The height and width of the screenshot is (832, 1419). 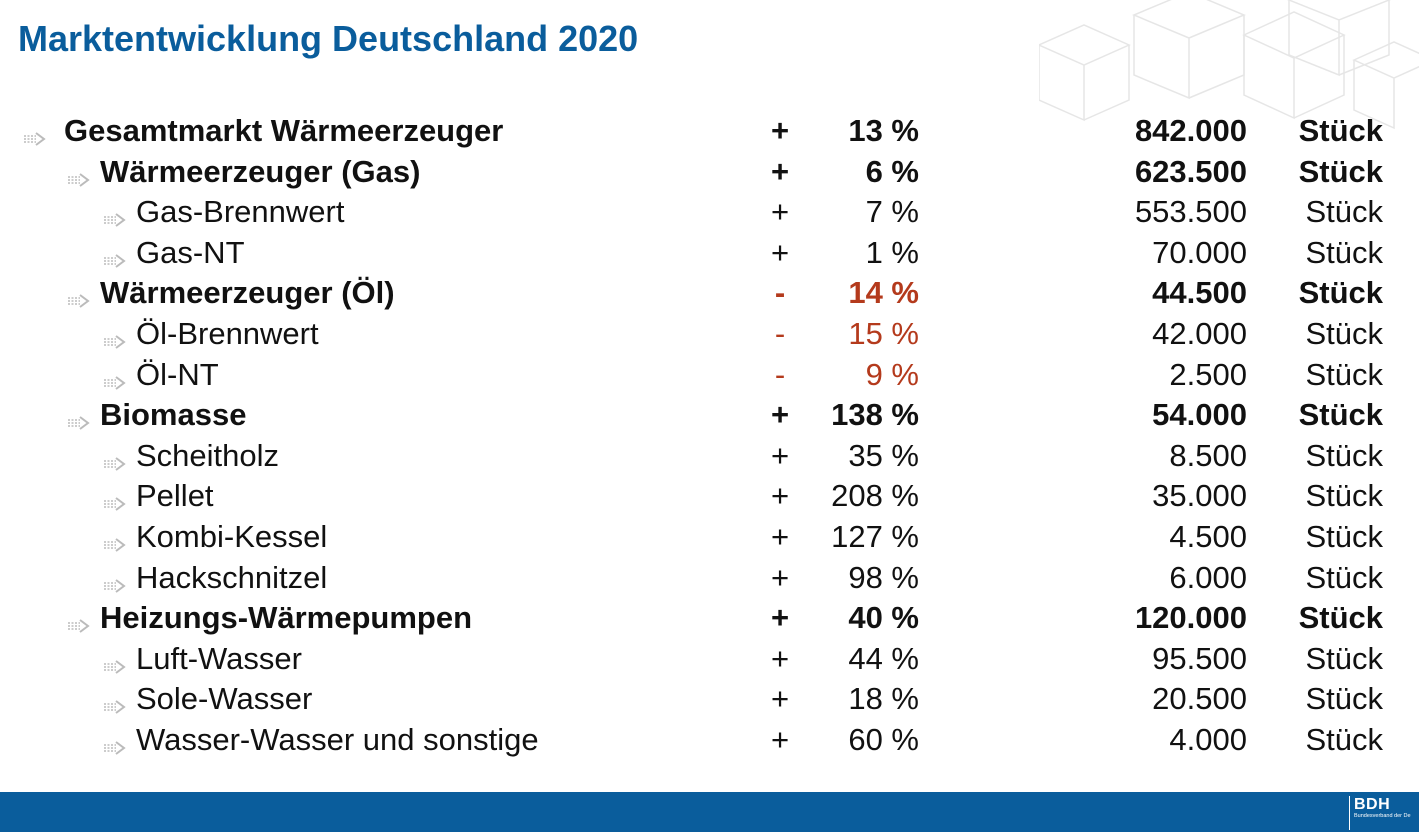 I want to click on change-percent: 13 %, so click(x=883, y=130).